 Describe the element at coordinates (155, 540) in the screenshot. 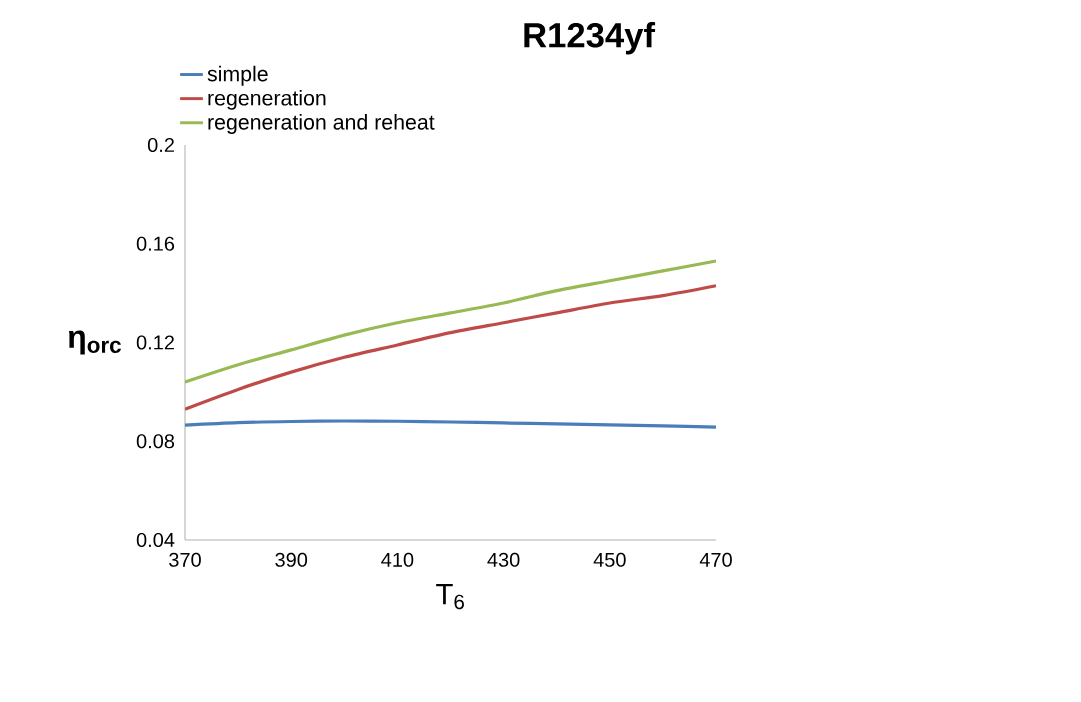

I see `y-tick-label: 0.04` at that location.